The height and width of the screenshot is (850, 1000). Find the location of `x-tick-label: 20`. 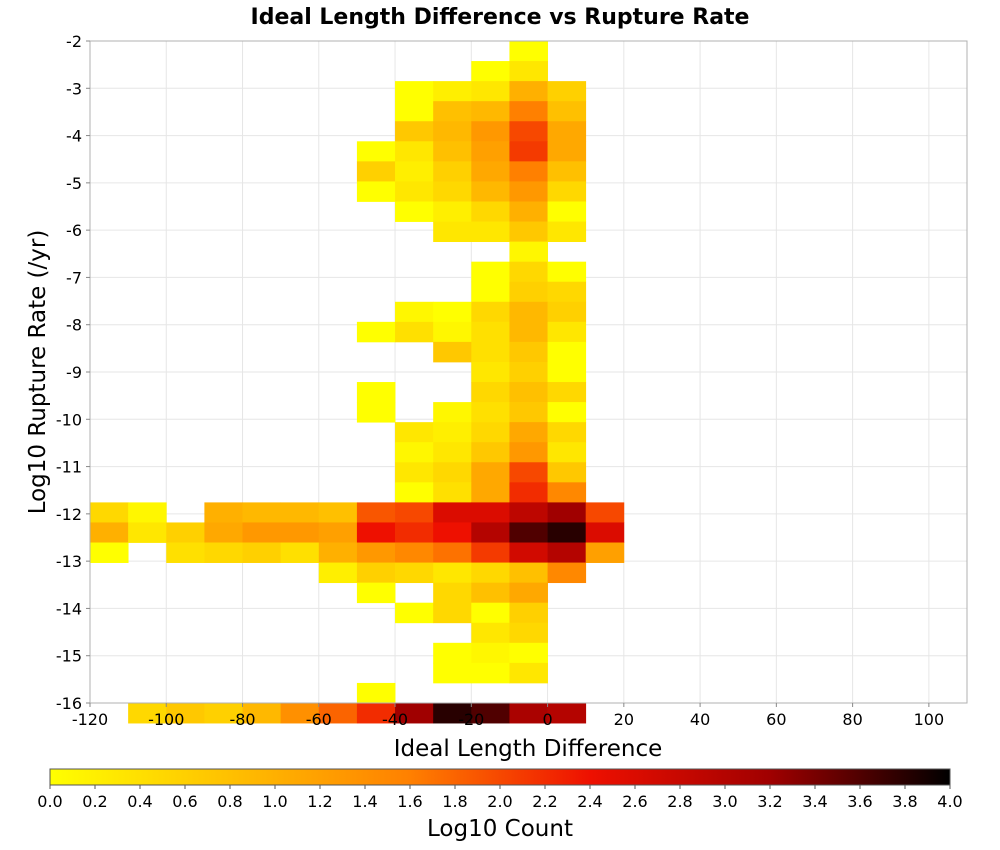

x-tick-label: 20 is located at coordinates (624, 719).